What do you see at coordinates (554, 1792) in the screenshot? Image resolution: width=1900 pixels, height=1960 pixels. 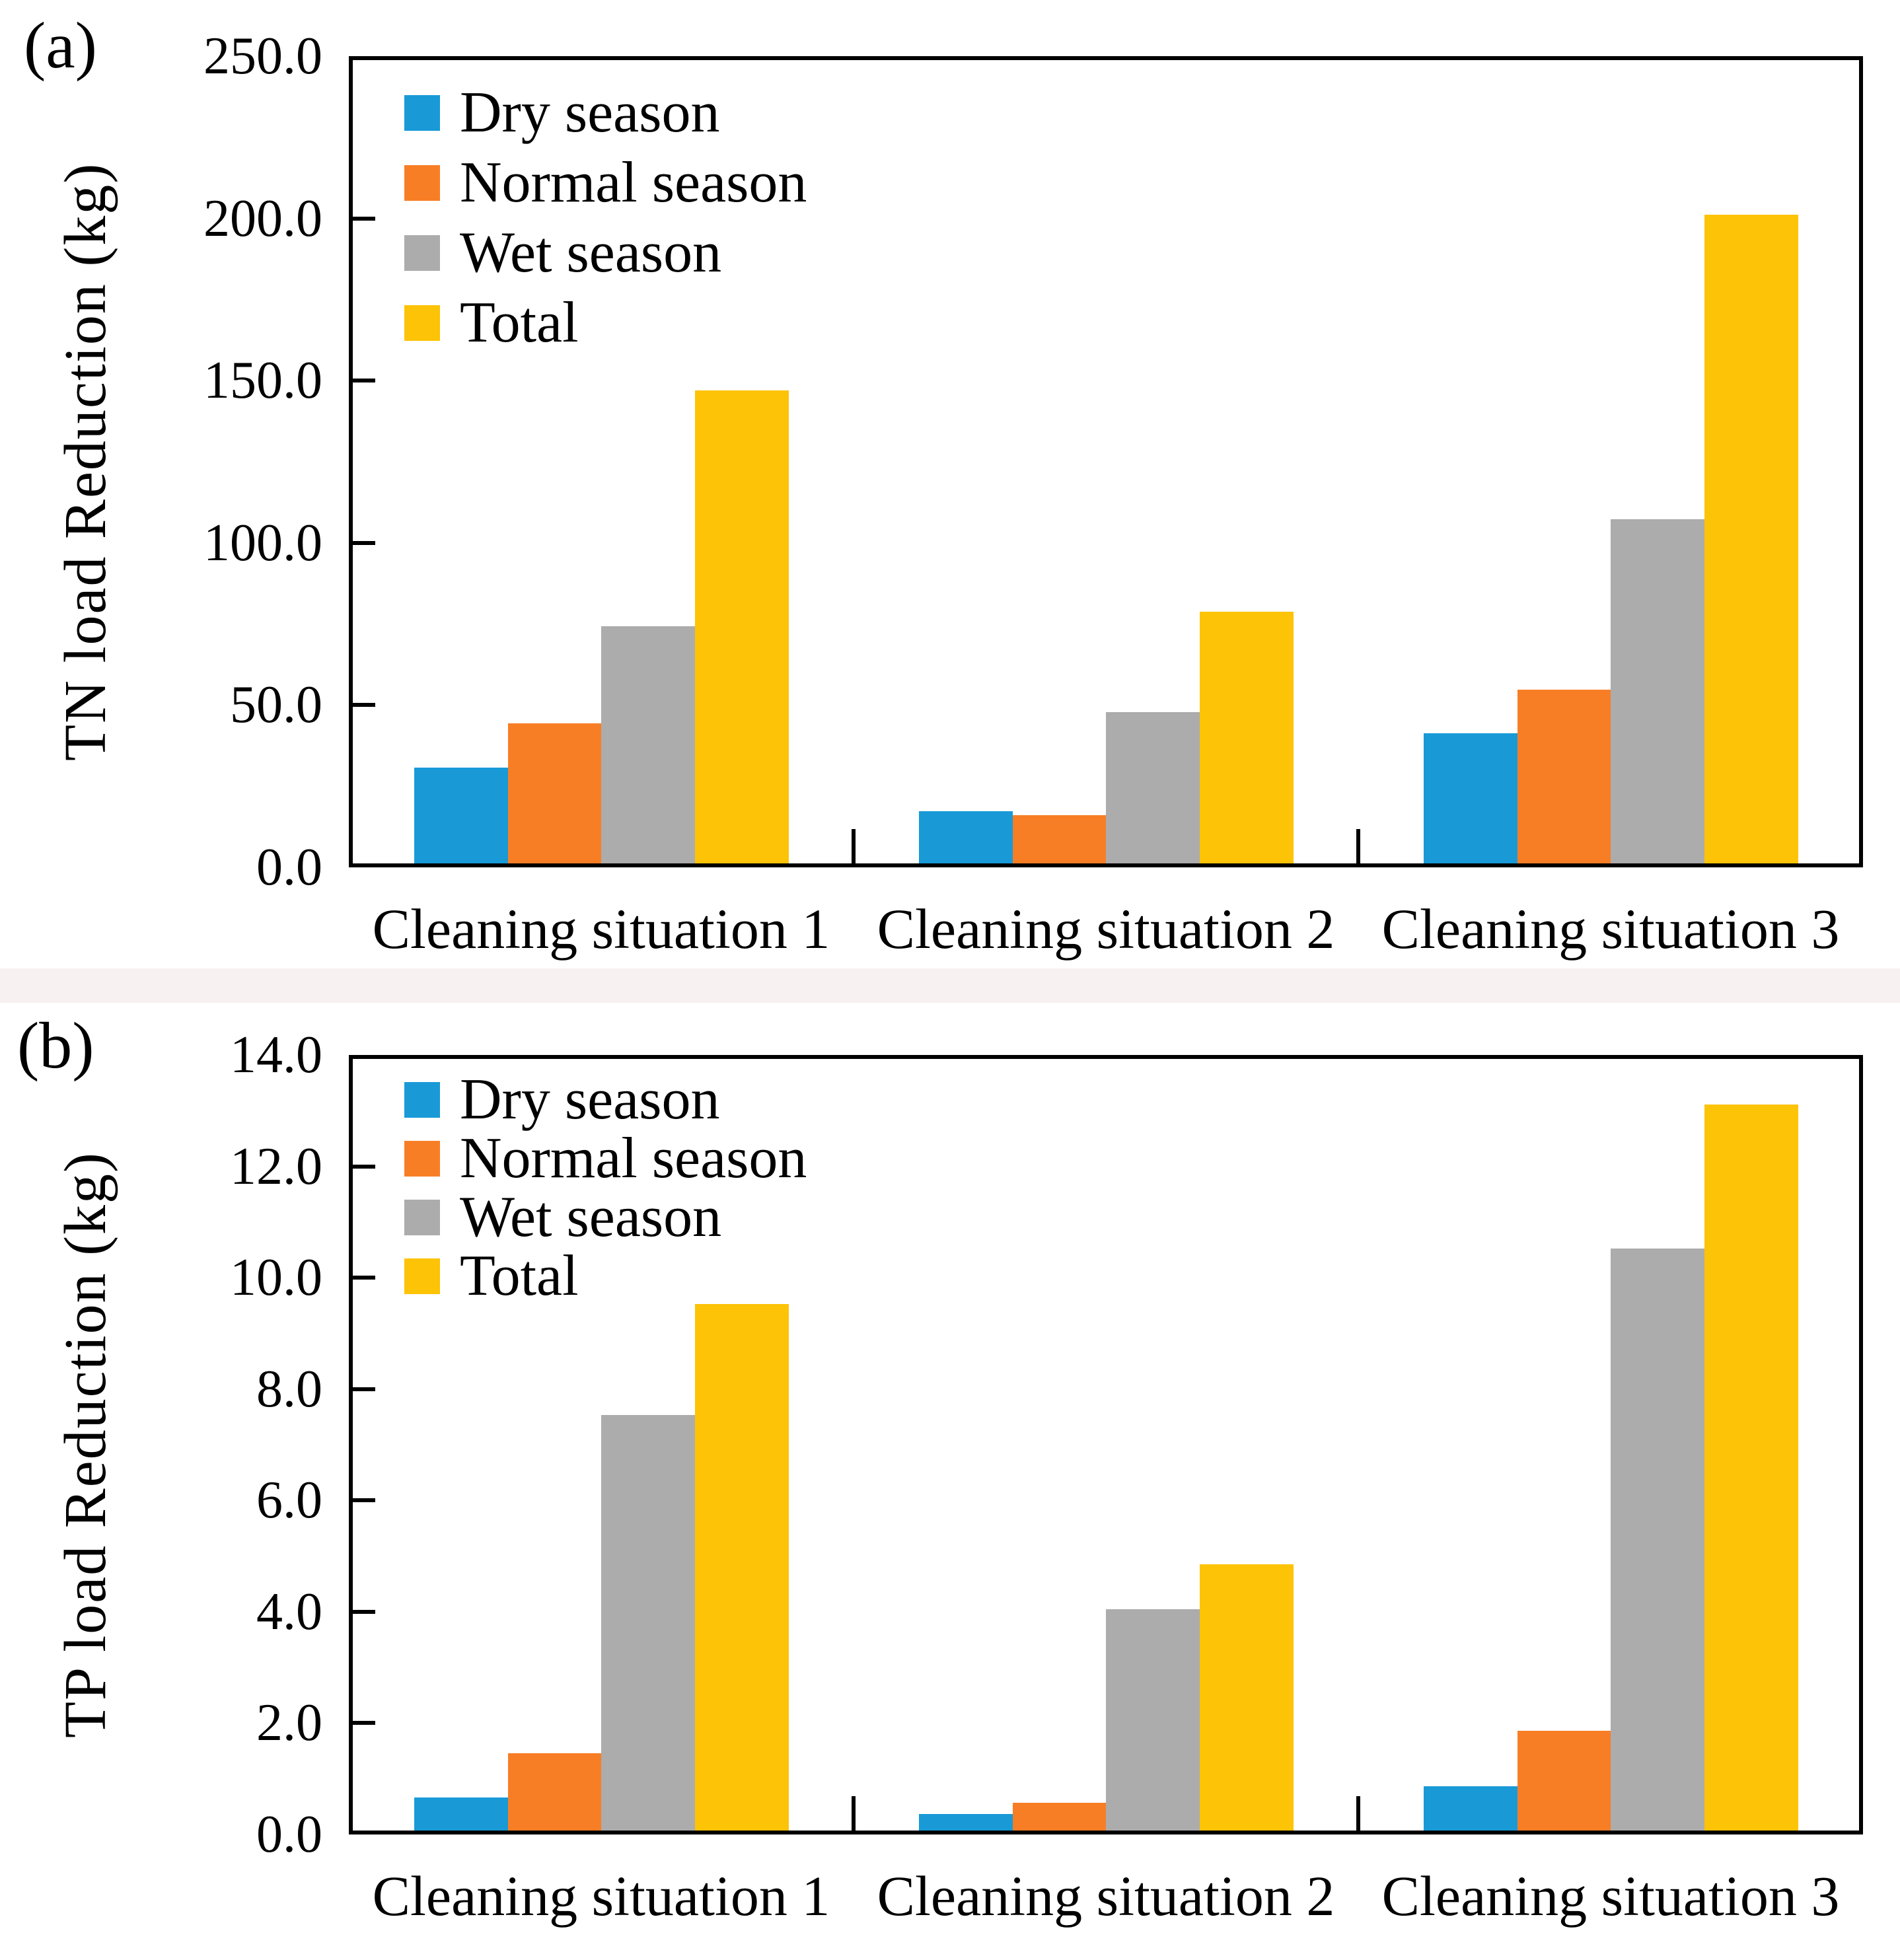 I see `bar-b-normal-season-cat1` at bounding box center [554, 1792].